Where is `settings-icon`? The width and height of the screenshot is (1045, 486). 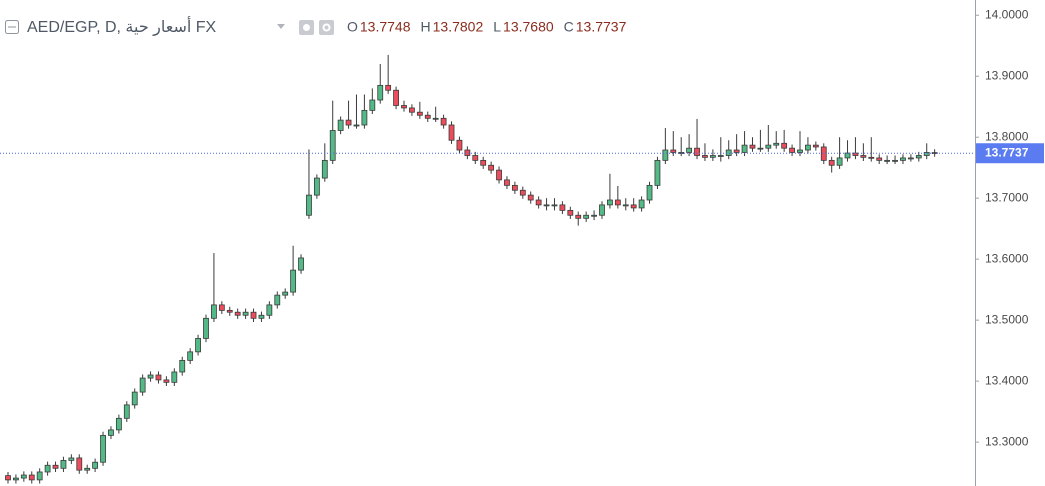 settings-icon is located at coordinates (326, 27).